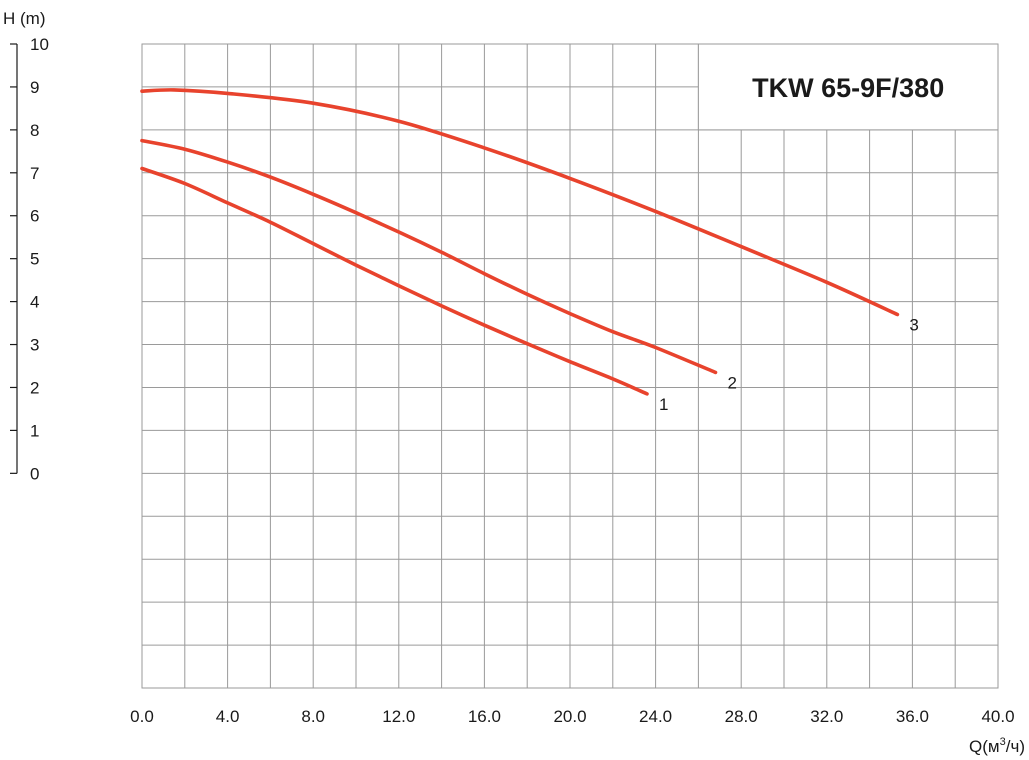 The image size is (1029, 760). What do you see at coordinates (912, 716) in the screenshot?
I see `x-tick-label: 36.0` at bounding box center [912, 716].